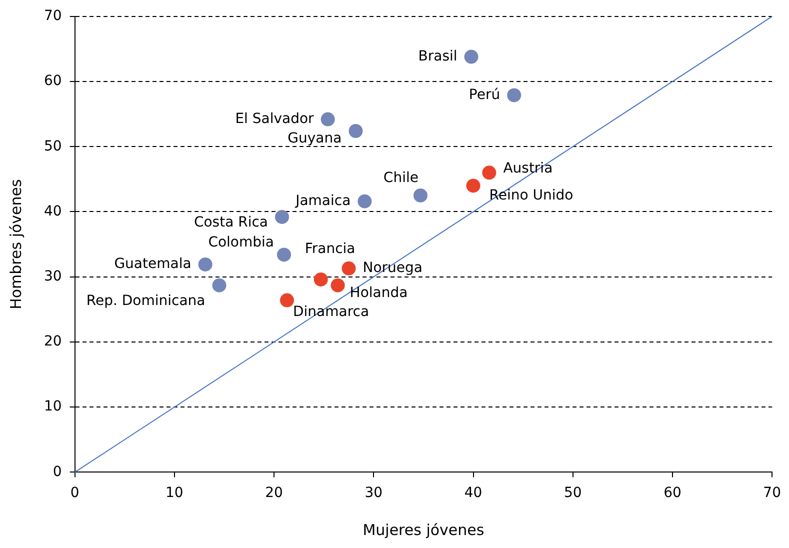 This screenshot has width=789, height=548. What do you see at coordinates (153, 264) in the screenshot?
I see `annotation: Guatemala` at bounding box center [153, 264].